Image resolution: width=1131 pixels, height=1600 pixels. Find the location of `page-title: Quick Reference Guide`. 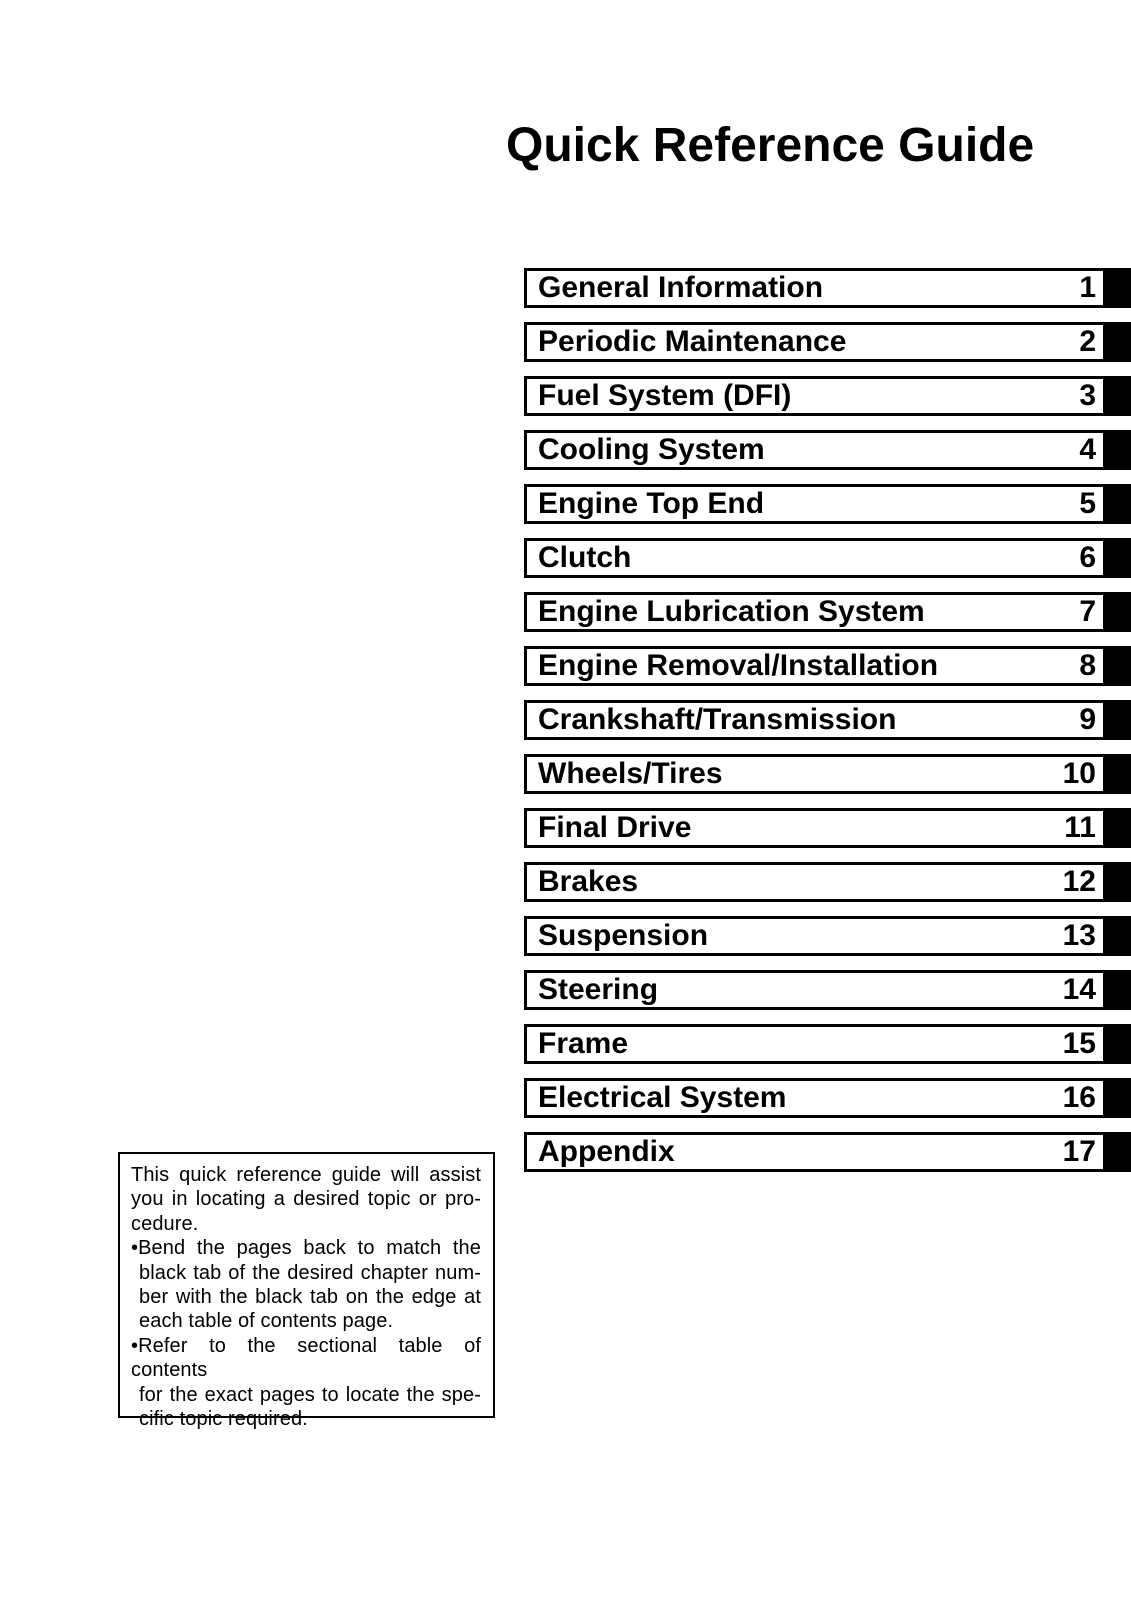

page-title: Quick Reference Guide is located at coordinates (770, 145).